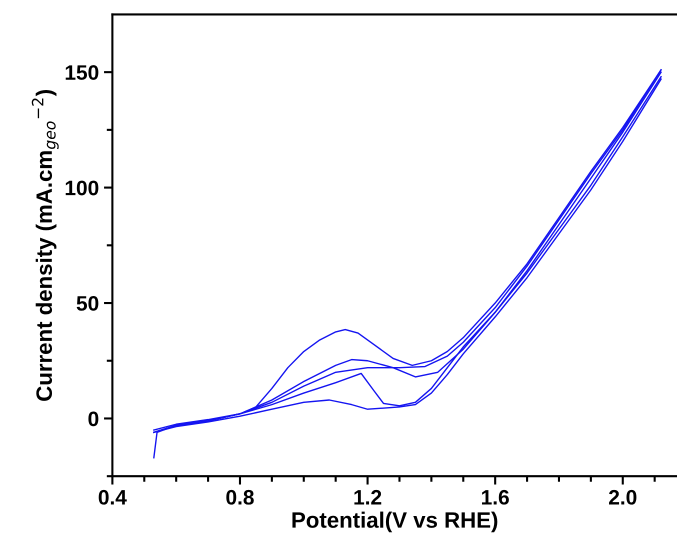  I want to click on y-tick-label: 0, so click(93, 418).